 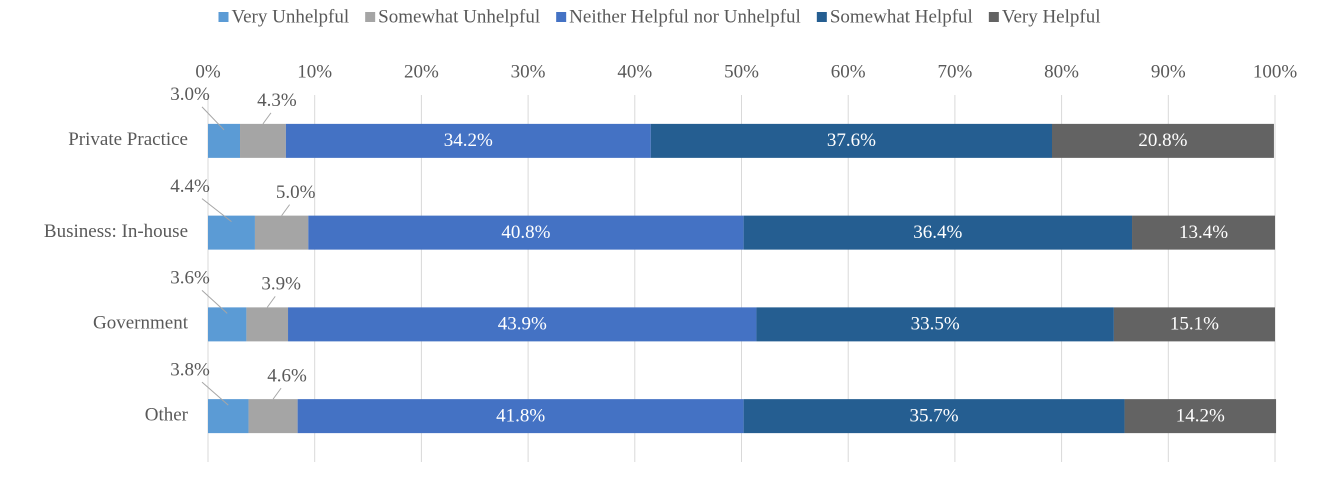 What do you see at coordinates (634, 71) in the screenshot?
I see `x-tick-label: 40%` at bounding box center [634, 71].